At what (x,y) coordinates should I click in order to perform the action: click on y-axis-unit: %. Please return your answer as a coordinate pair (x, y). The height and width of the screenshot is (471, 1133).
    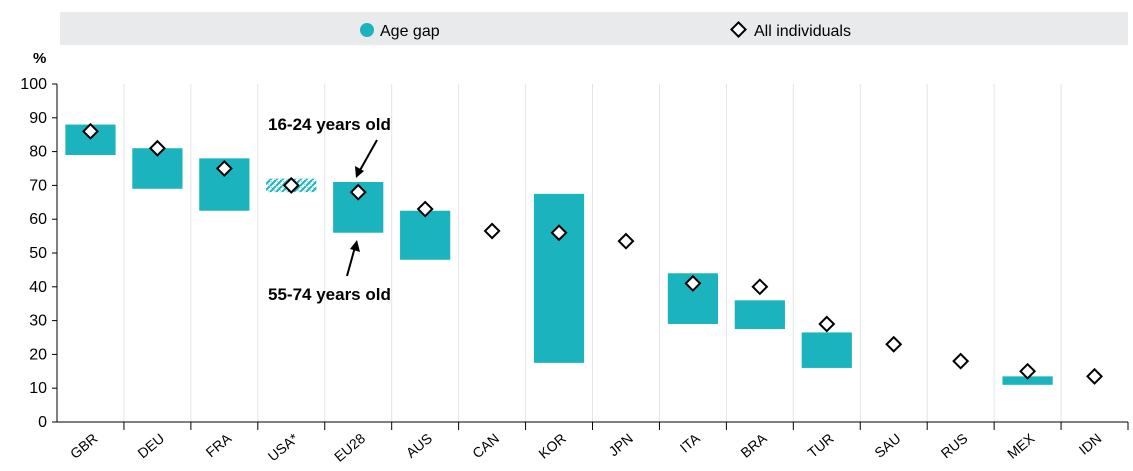
    Looking at the image, I should click on (39, 58).